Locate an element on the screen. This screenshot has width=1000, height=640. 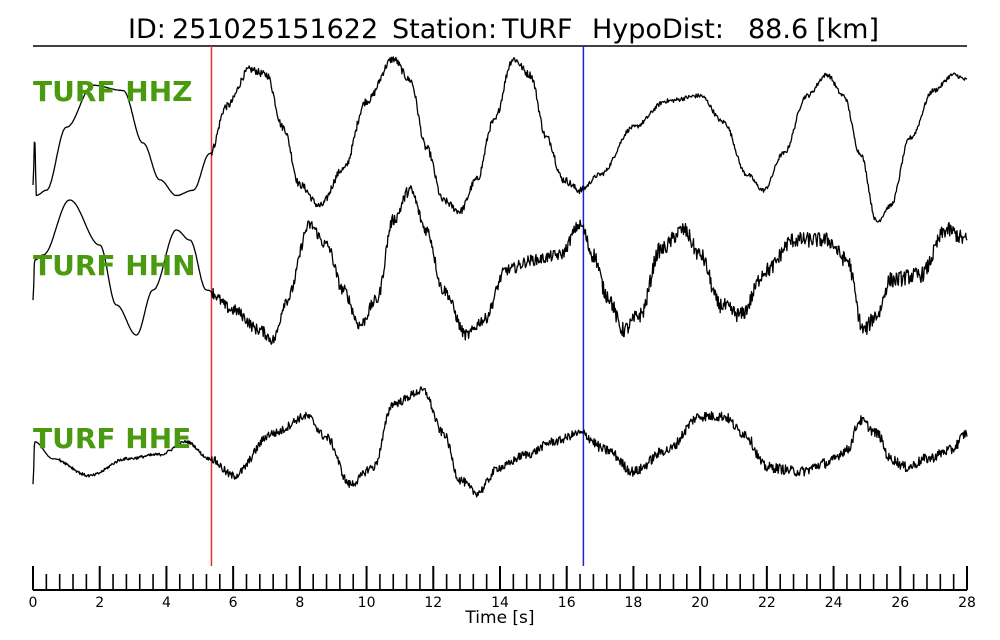
title-hypodist-label: HypoDist: is located at coordinates (658, 29).